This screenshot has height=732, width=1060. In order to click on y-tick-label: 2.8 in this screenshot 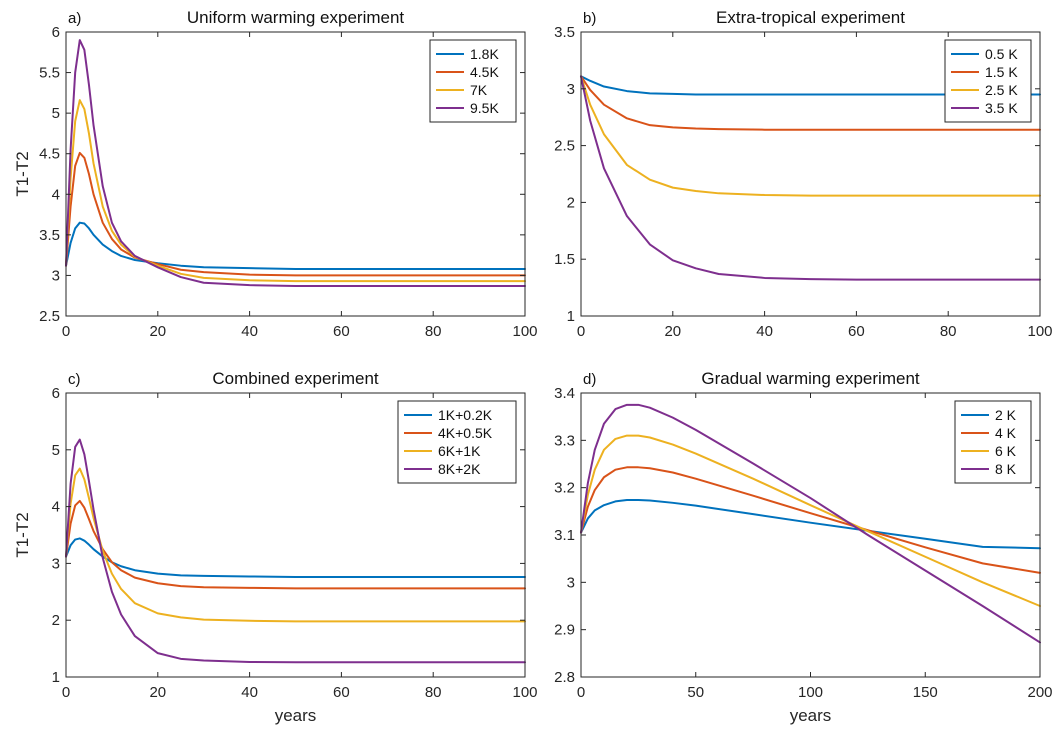, I will do `click(564, 677)`.